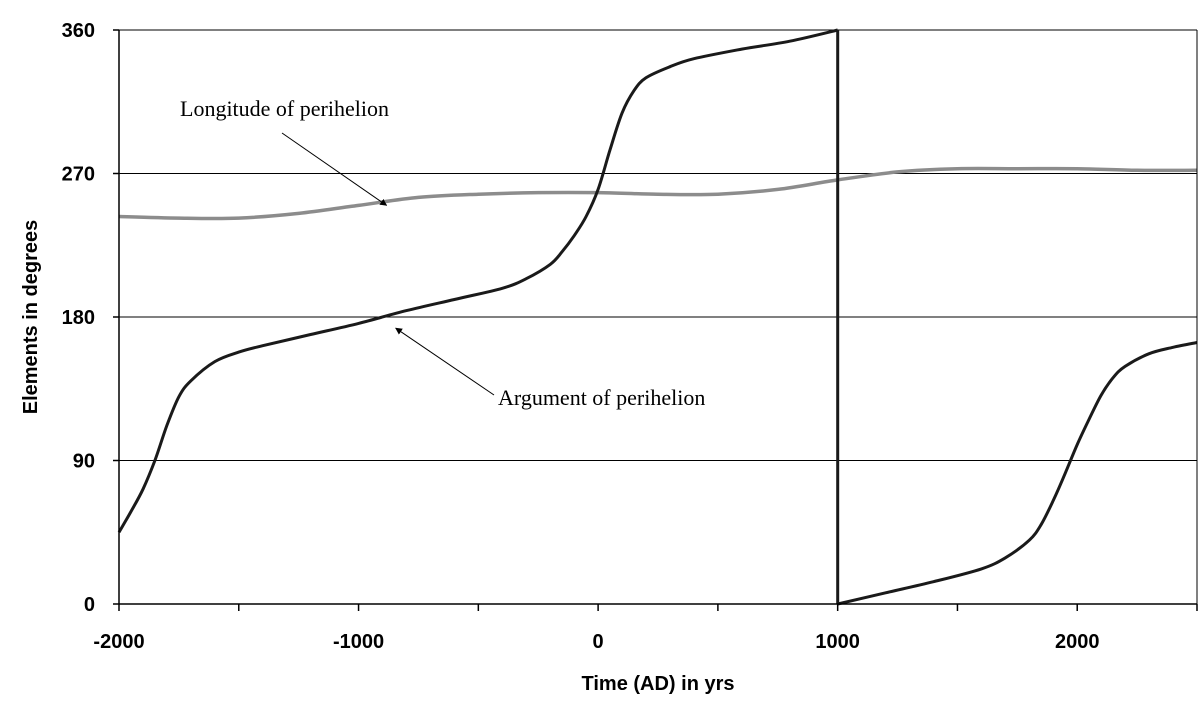 This screenshot has width=1200, height=703. Describe the element at coordinates (445, 361) in the screenshot. I see `annotation-arrow-argument-of-perihelion` at that location.